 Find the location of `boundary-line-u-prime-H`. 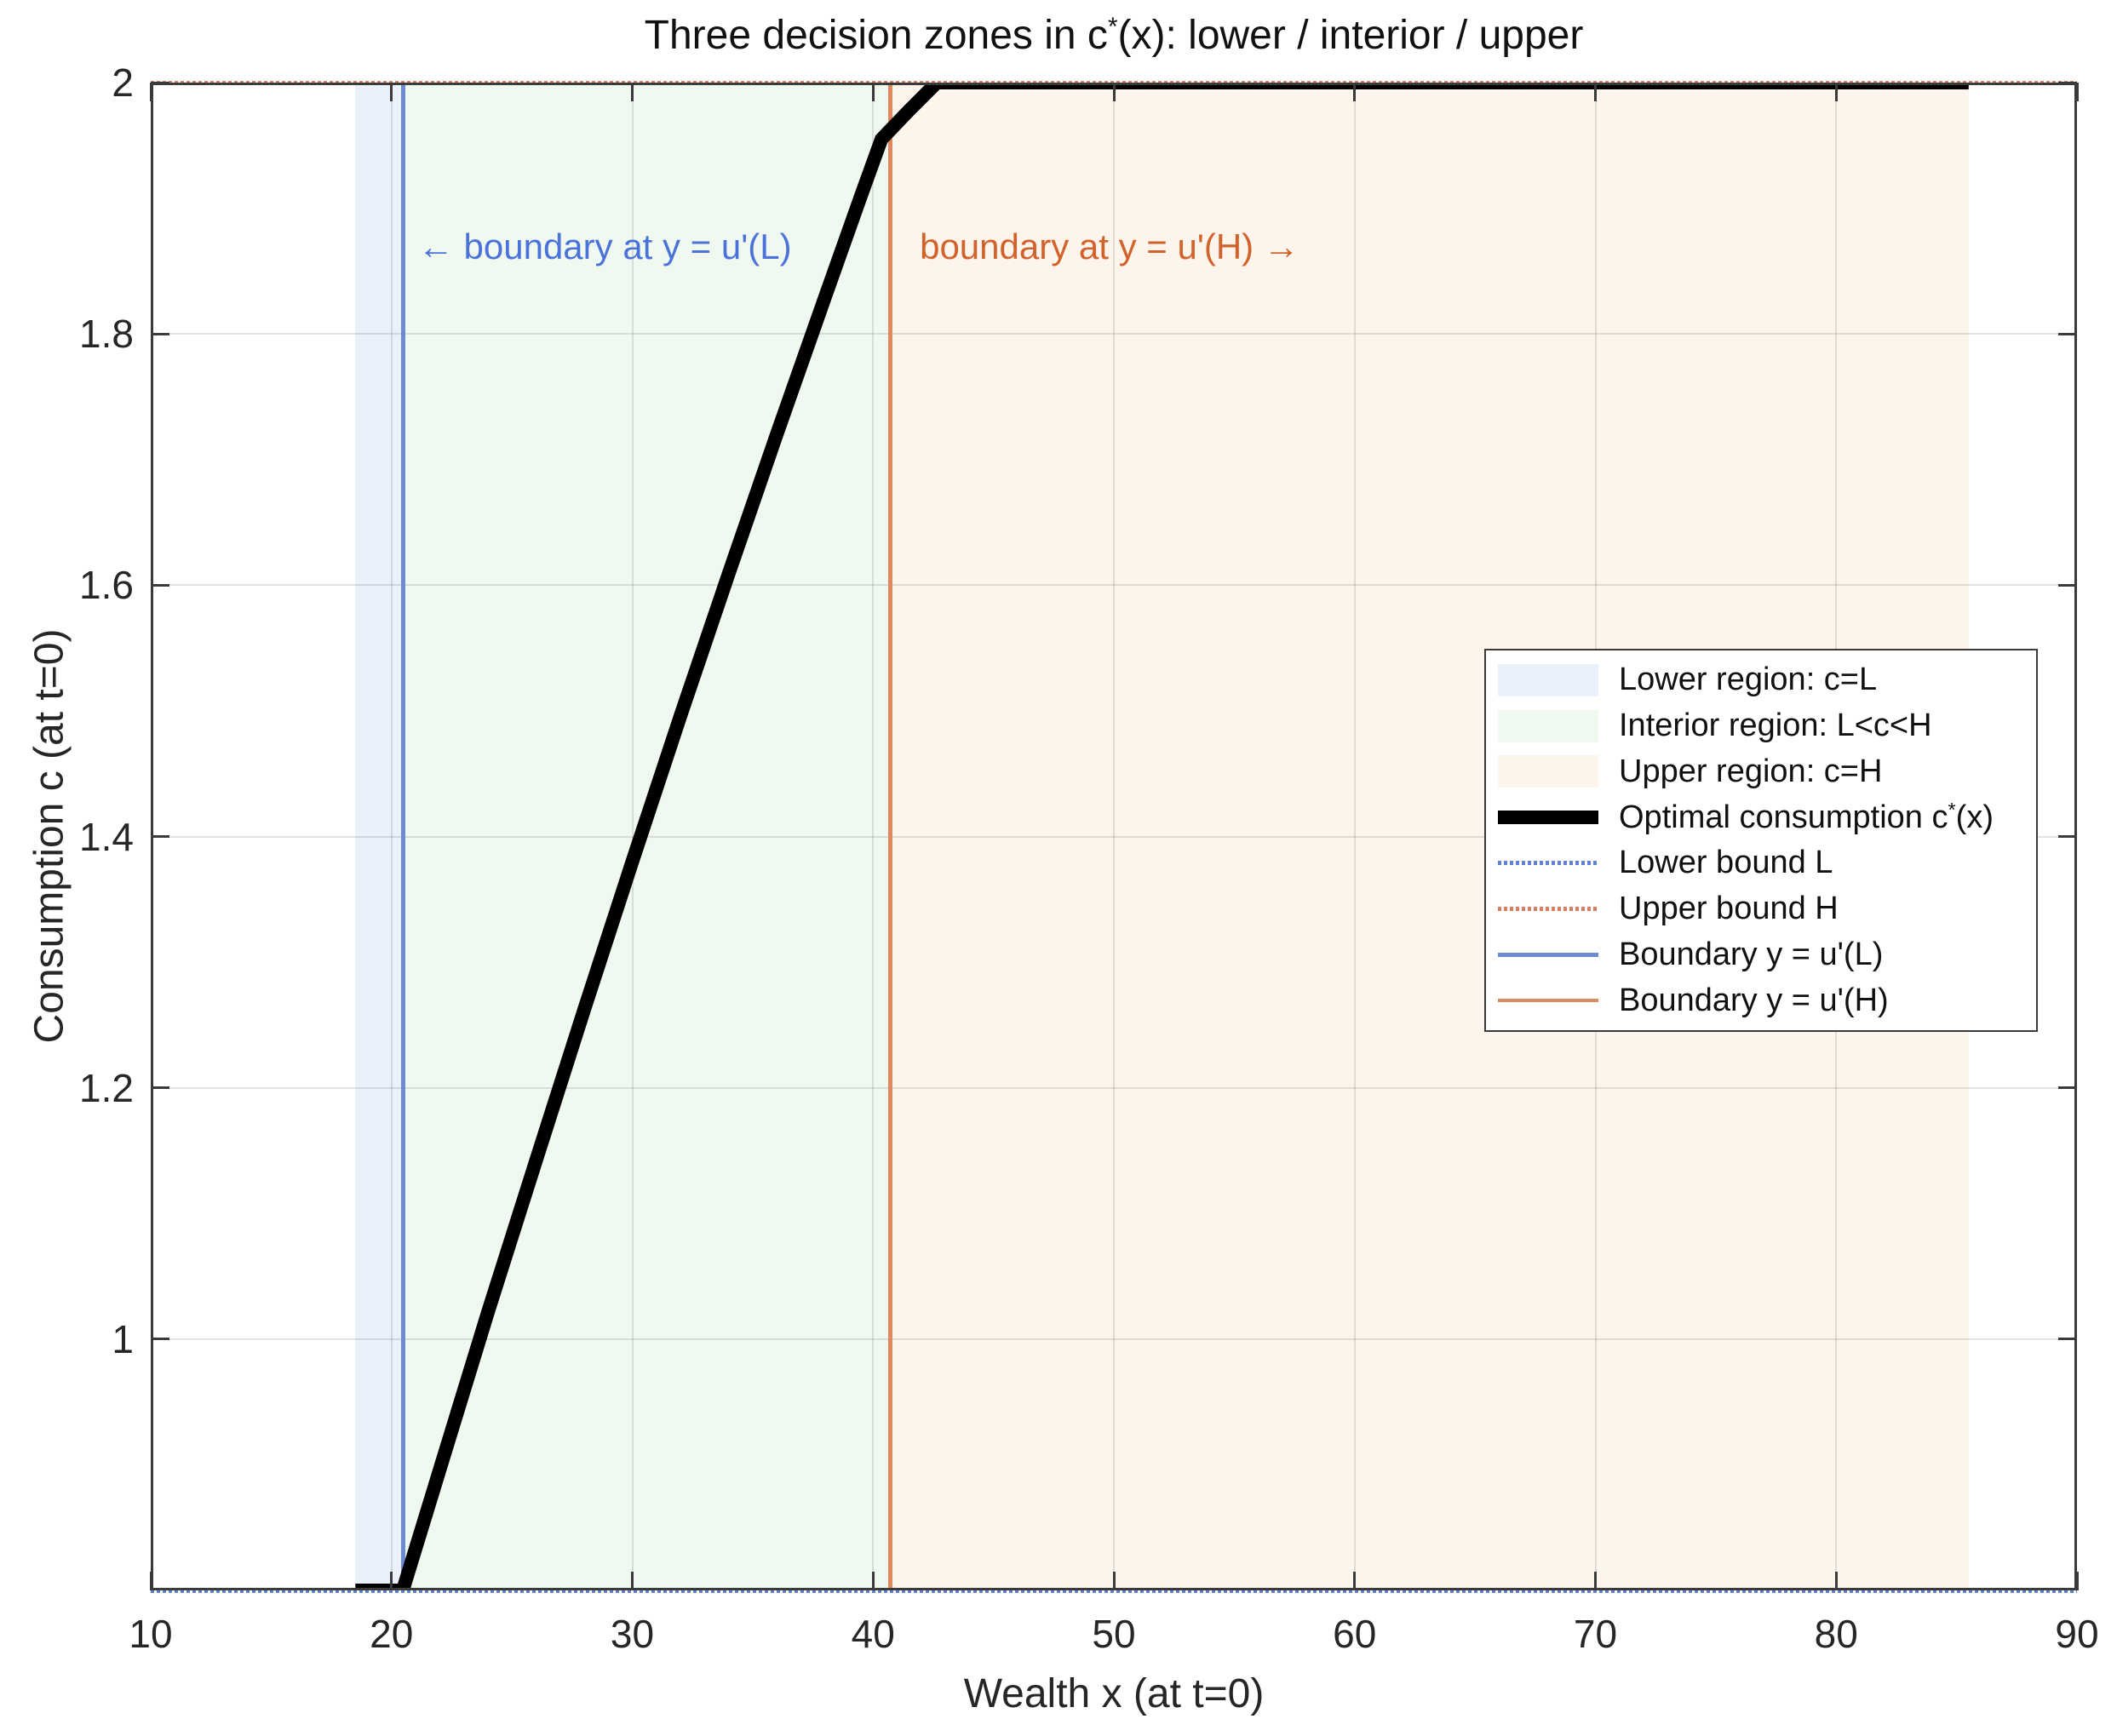

boundary-line-u-prime-H is located at coordinates (890, 836).